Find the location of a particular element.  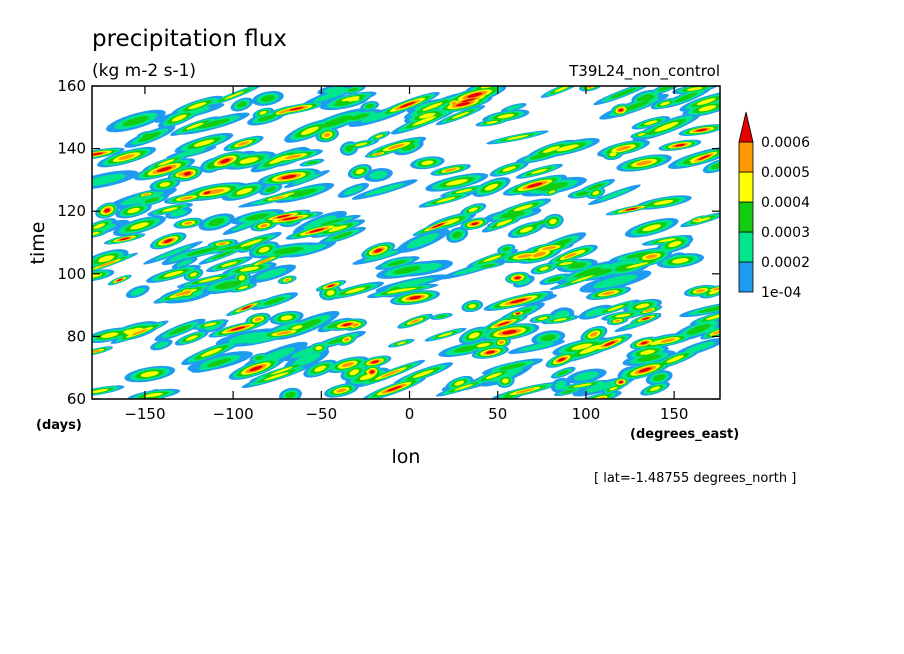

chart-subtitle: (kg m-2 s-1) is located at coordinates (144, 71).